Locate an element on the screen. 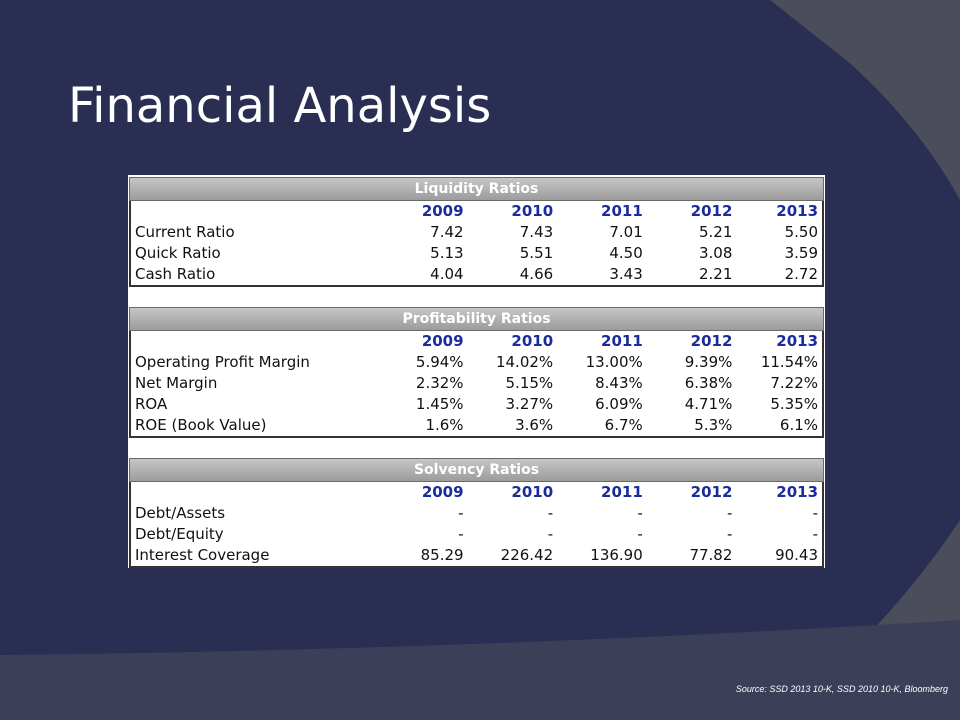 This screenshot has height=720, width=960. row-label: Quick Ratio is located at coordinates (178, 253).